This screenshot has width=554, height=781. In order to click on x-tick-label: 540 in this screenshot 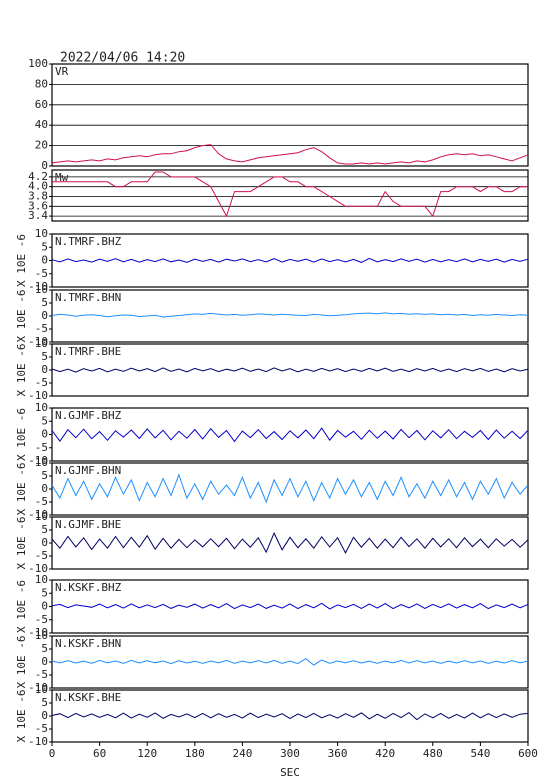, I will do `click(480, 753)`.